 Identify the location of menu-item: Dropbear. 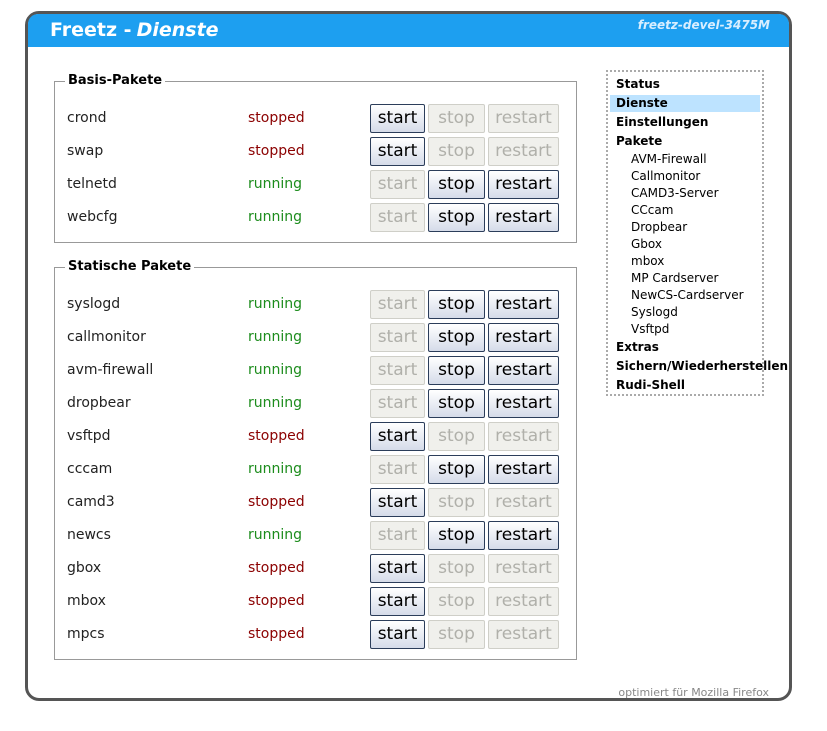
(659, 227).